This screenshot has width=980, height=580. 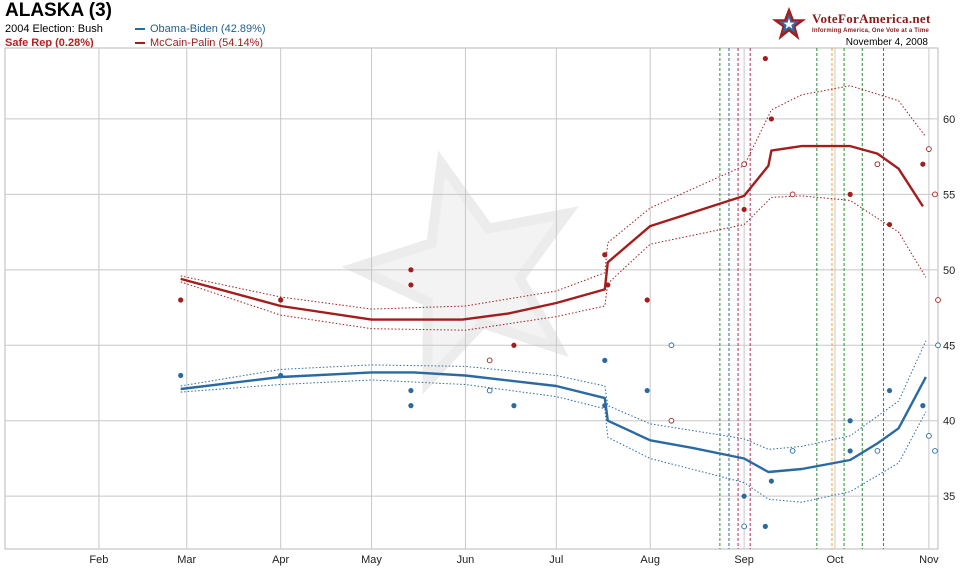 I want to click on y-tick-label: 60, so click(x=949, y=120).